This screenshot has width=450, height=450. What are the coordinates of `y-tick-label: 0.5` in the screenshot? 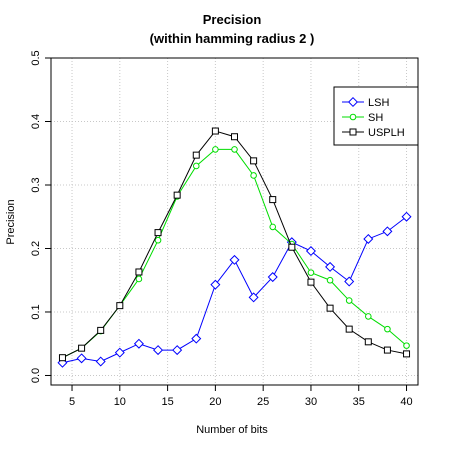 It's located at (36, 57).